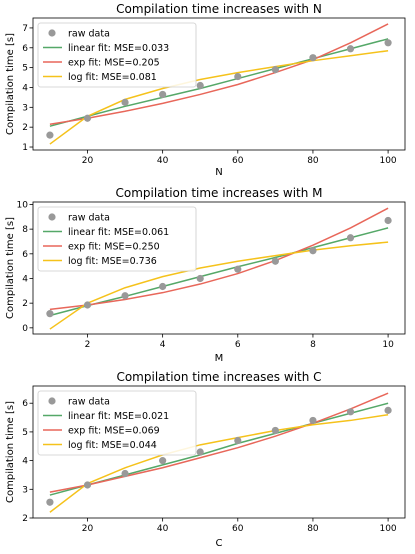 This screenshot has width=415, height=554. Describe the element at coordinates (219, 9) in the screenshot. I see `chart-title: Compilation time increases with N` at that location.